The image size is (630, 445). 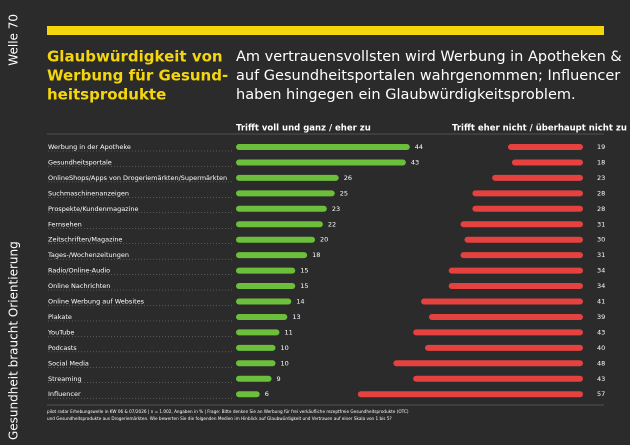 What do you see at coordinates (85, 240) in the screenshot?
I see `category-label: Zeitschriften/Magazine` at bounding box center [85, 240].